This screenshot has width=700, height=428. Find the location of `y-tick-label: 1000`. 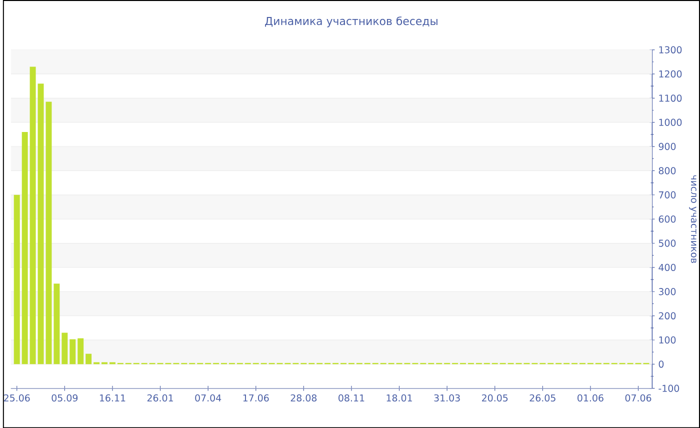

y-tick-label: 1000 is located at coordinates (670, 122).